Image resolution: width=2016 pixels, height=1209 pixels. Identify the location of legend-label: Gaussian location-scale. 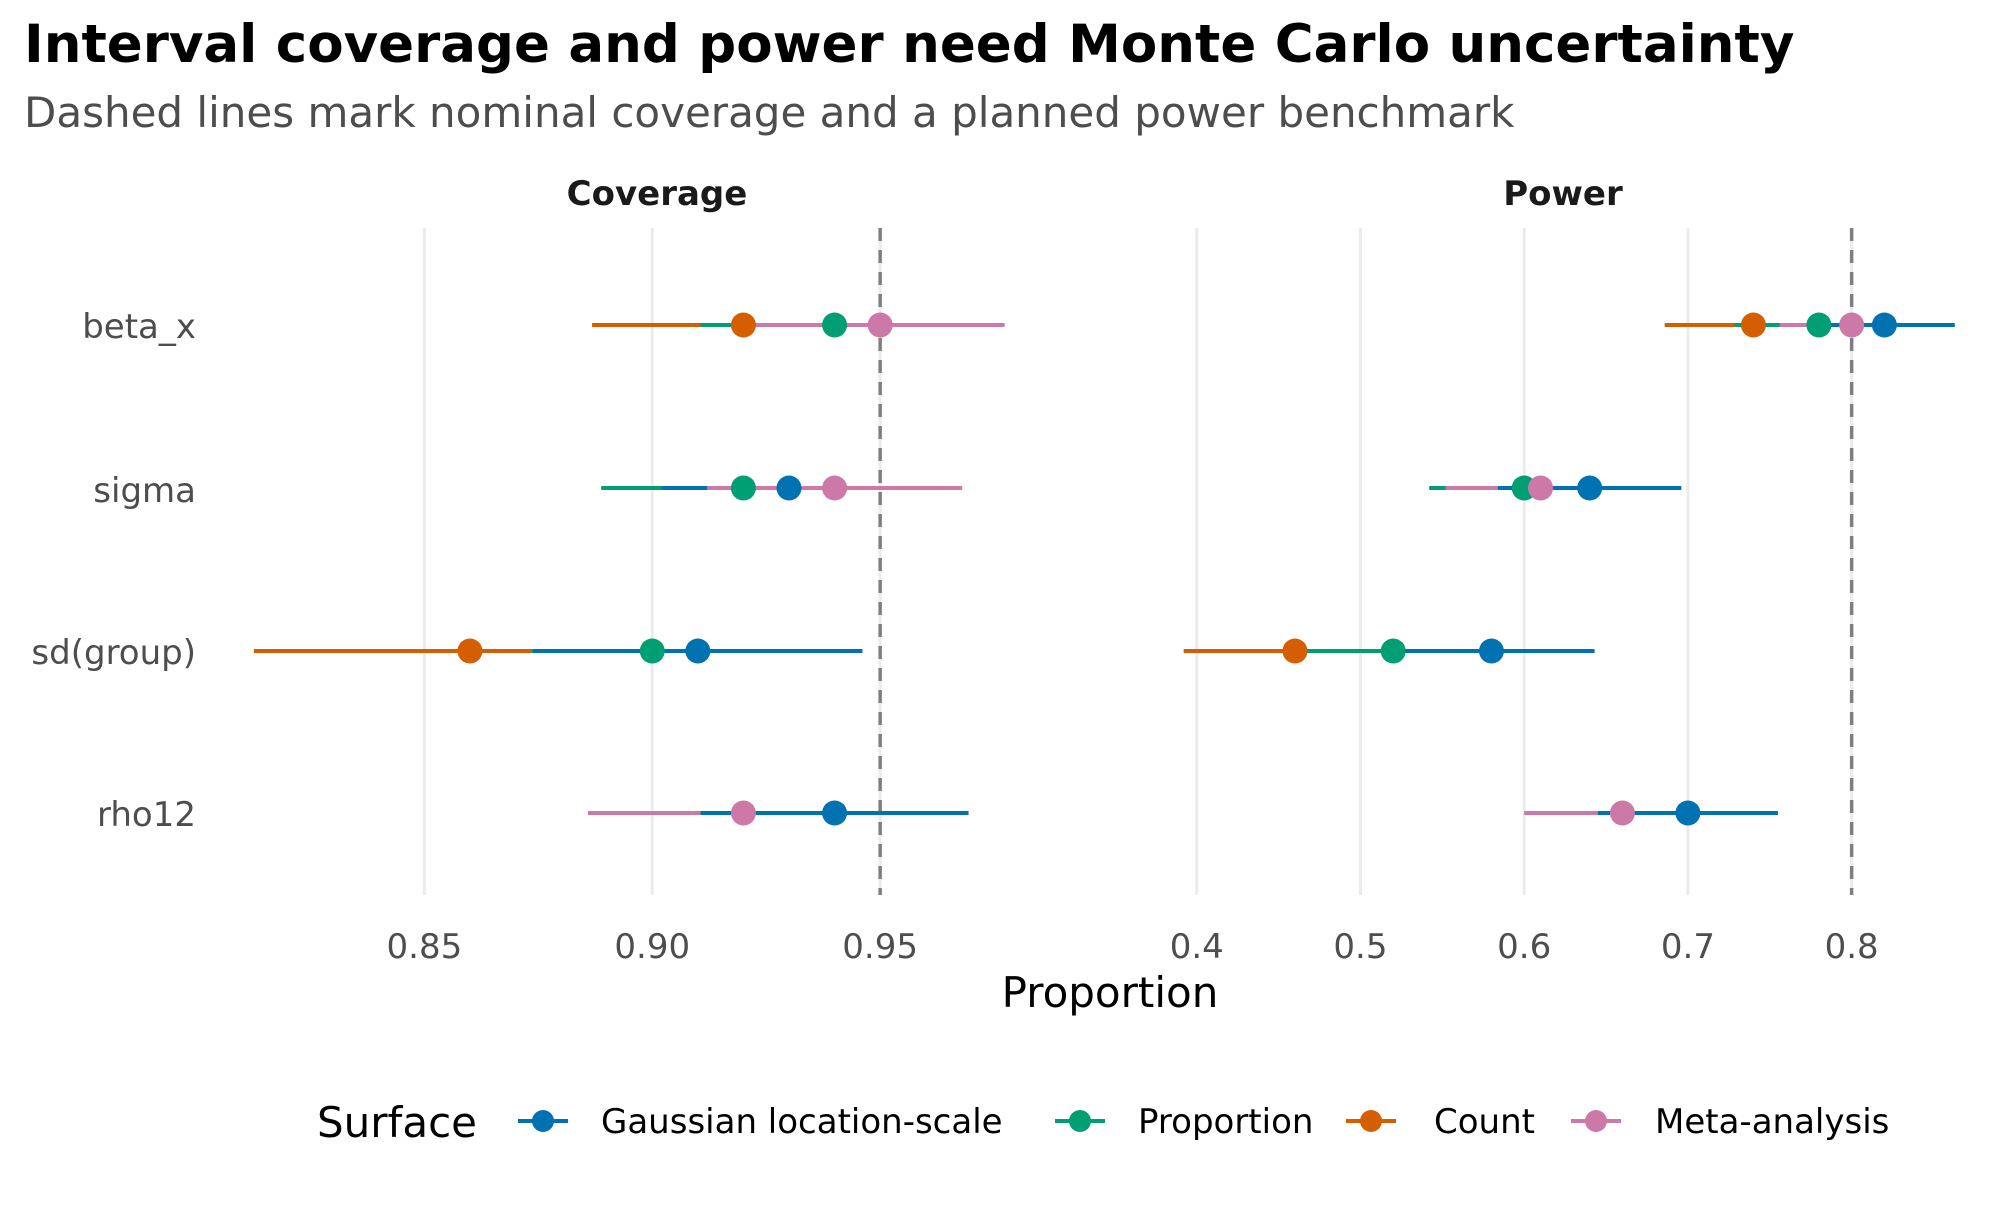
(802, 1122).